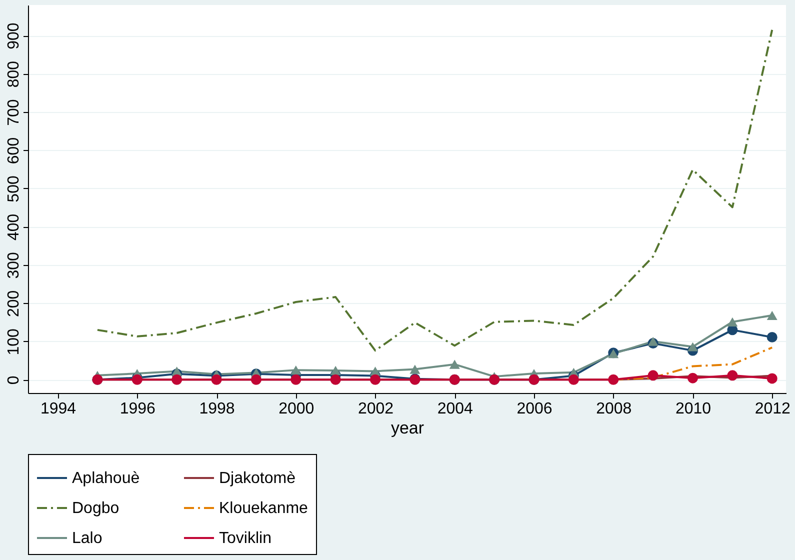 The width and height of the screenshot is (795, 560). Describe the element at coordinates (772, 409) in the screenshot. I see `x-tick-label: 2012` at that location.